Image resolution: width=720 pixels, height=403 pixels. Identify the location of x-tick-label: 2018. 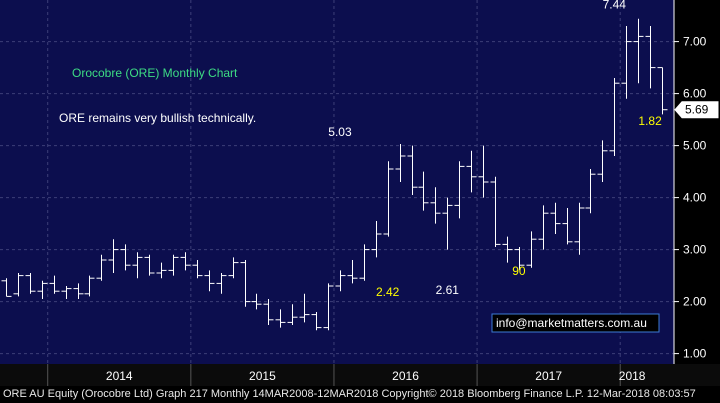
(632, 376).